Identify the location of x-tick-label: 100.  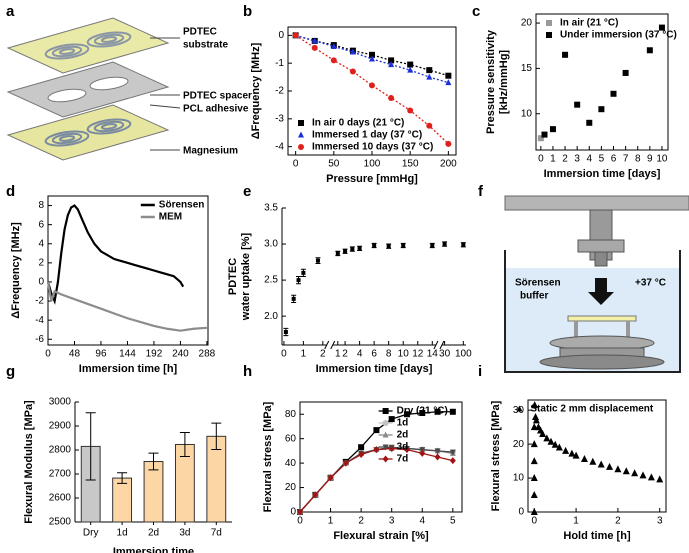
(372, 164).